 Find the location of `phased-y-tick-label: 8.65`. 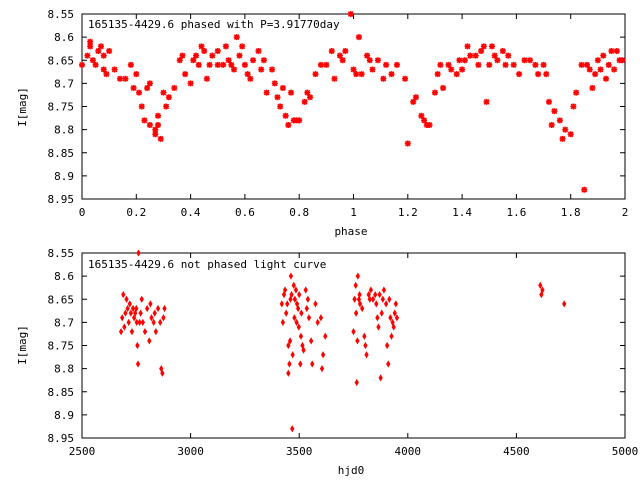

phased-y-tick-label: 8.65 is located at coordinates (61, 60).